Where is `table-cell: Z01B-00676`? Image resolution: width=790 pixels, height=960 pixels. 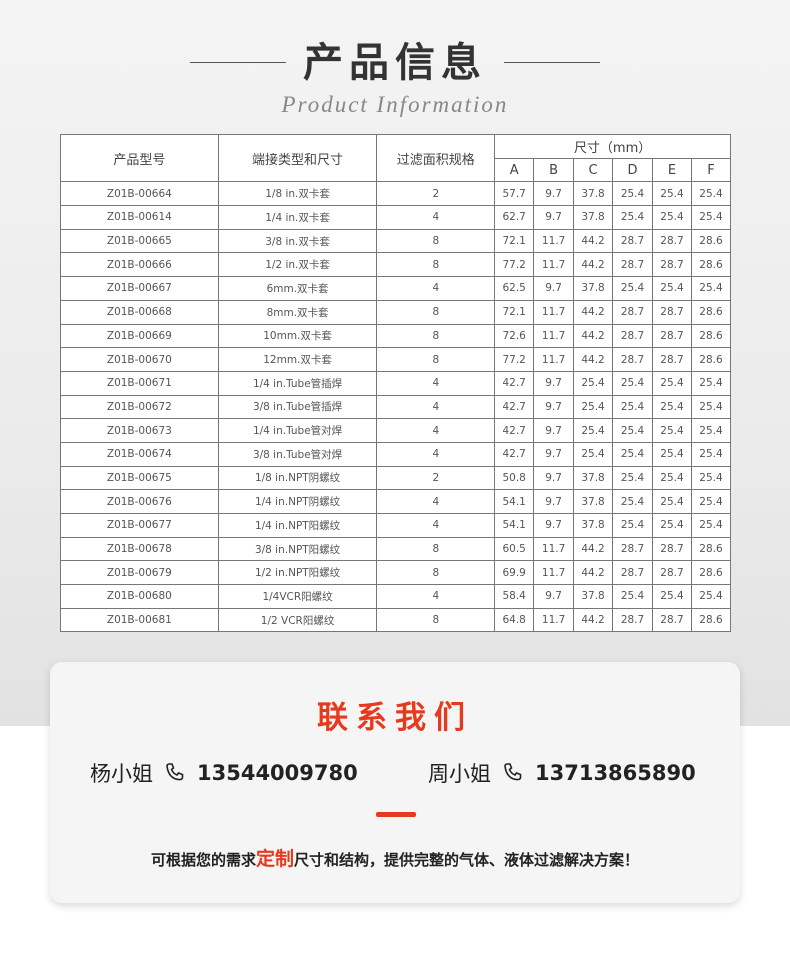 table-cell: Z01B-00676 is located at coordinates (139, 501).